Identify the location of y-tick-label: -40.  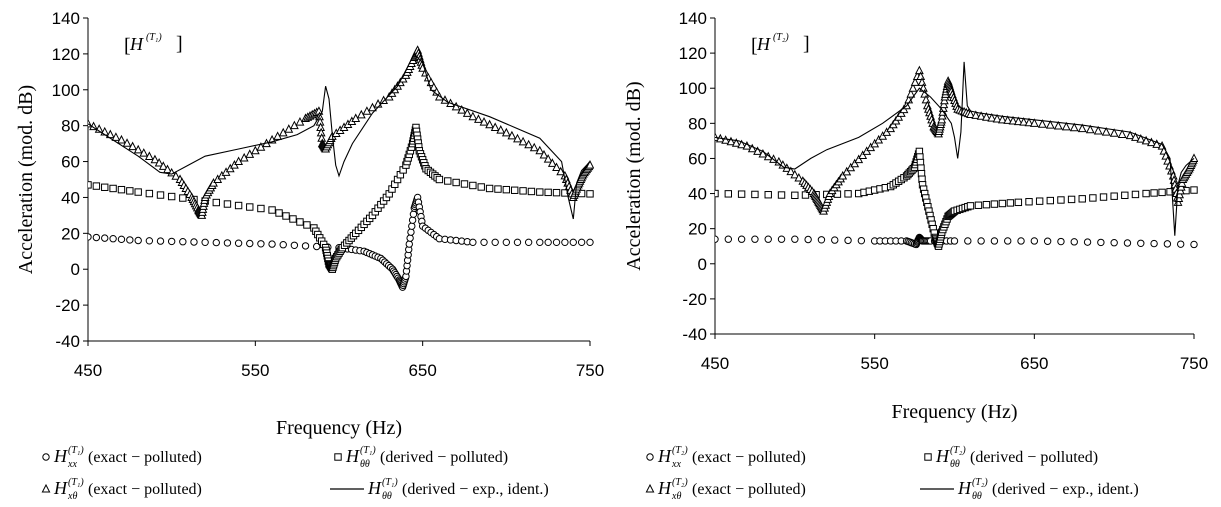
(67, 341).